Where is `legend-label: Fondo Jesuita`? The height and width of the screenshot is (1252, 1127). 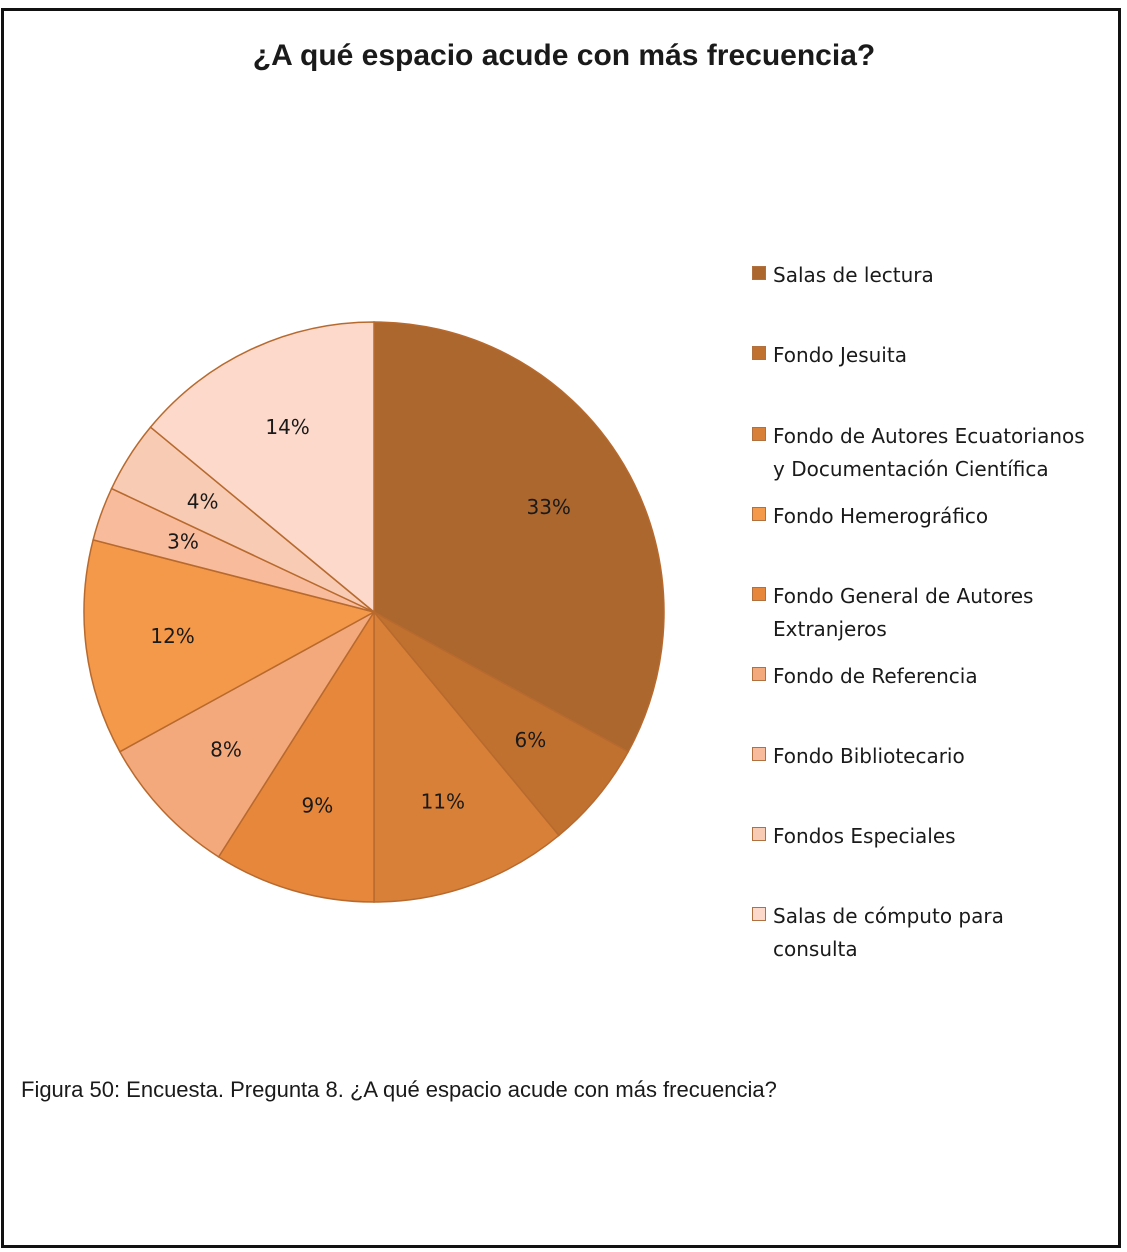 legend-label: Fondo Jesuita is located at coordinates (948, 355).